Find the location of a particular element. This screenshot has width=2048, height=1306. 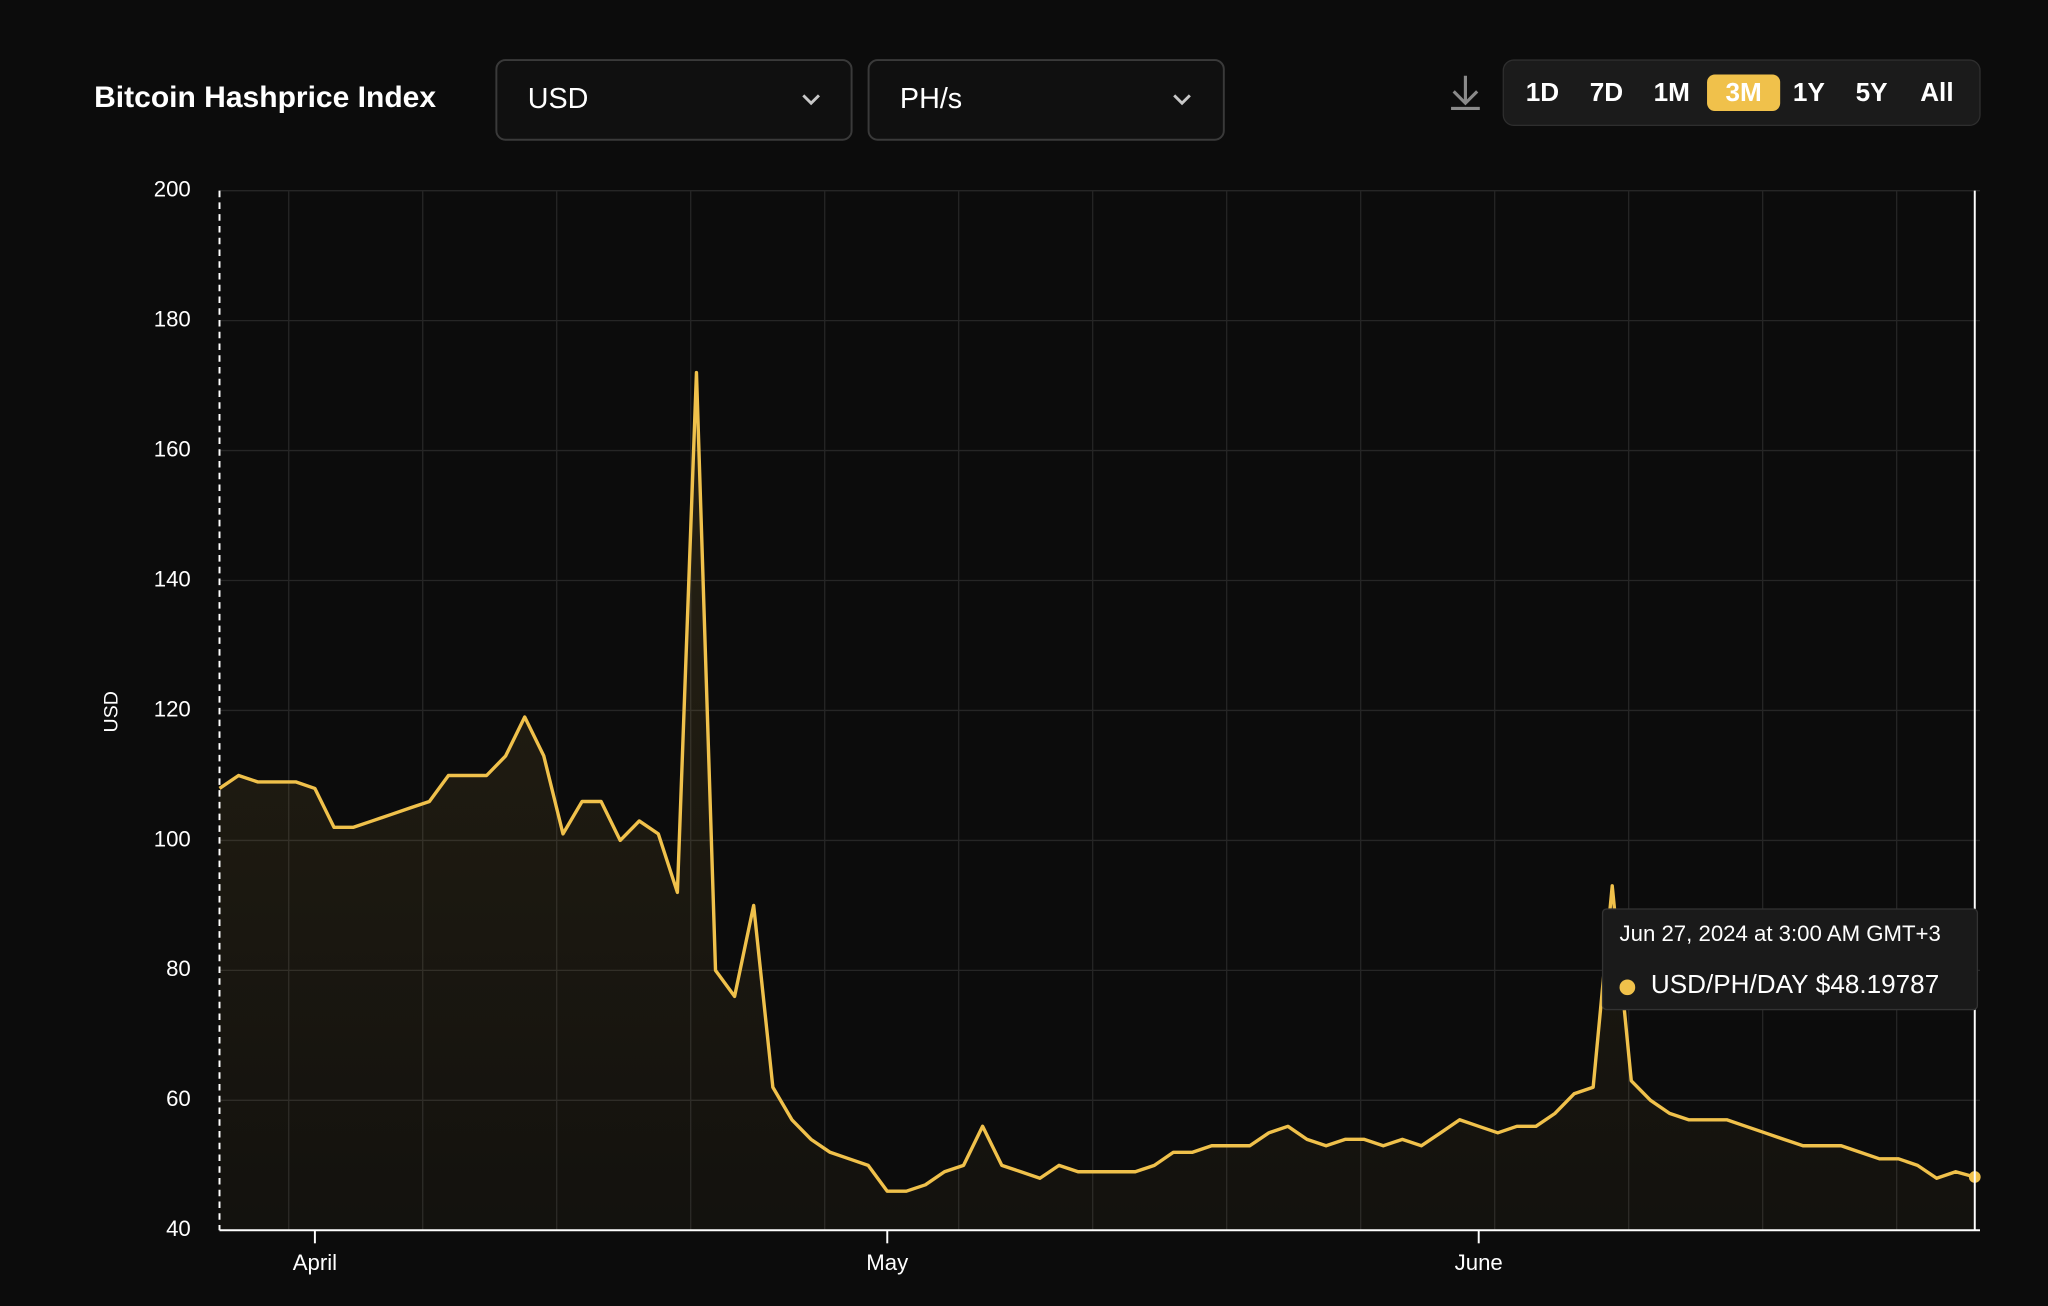

y-tick-label: 120 is located at coordinates (172, 708).